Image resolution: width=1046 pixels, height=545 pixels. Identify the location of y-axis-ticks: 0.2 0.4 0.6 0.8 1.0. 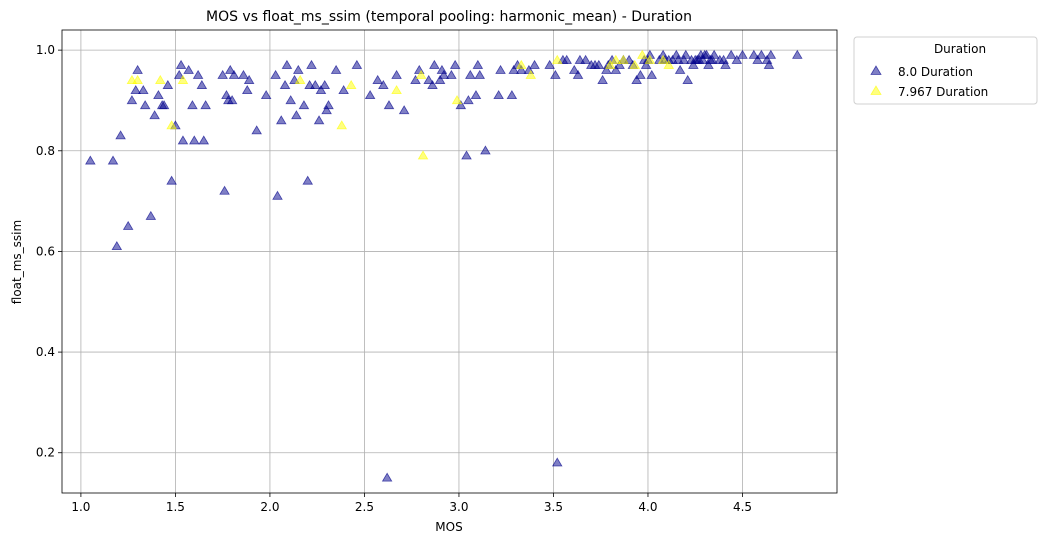
(49, 251).